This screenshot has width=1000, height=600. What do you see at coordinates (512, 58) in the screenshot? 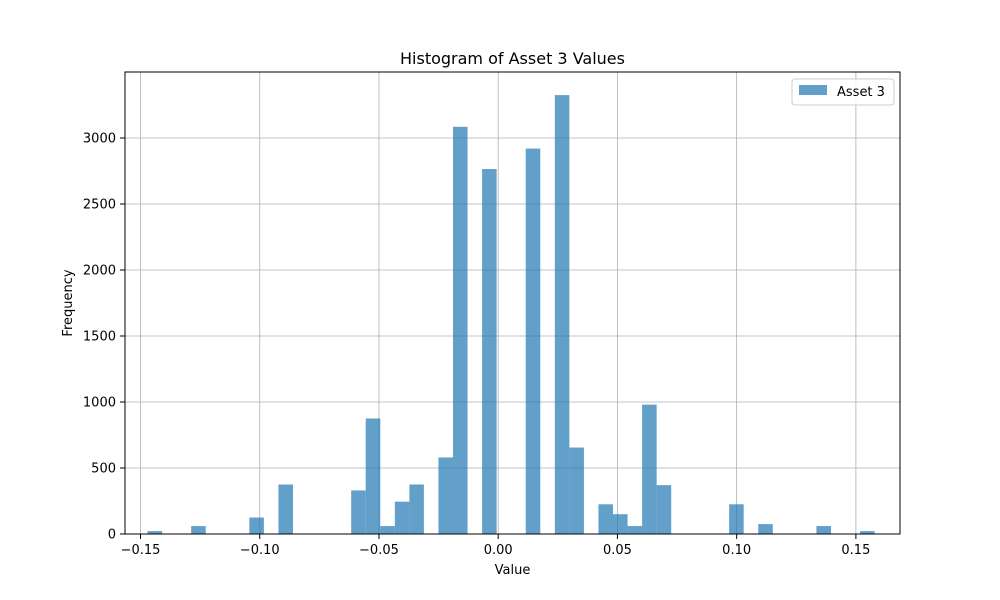
I see `chart-title: Histogram of Asset 3 Values` at bounding box center [512, 58].